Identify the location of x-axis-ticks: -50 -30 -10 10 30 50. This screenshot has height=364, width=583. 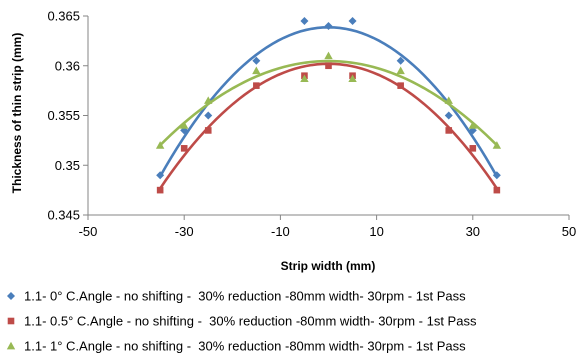
(327, 227).